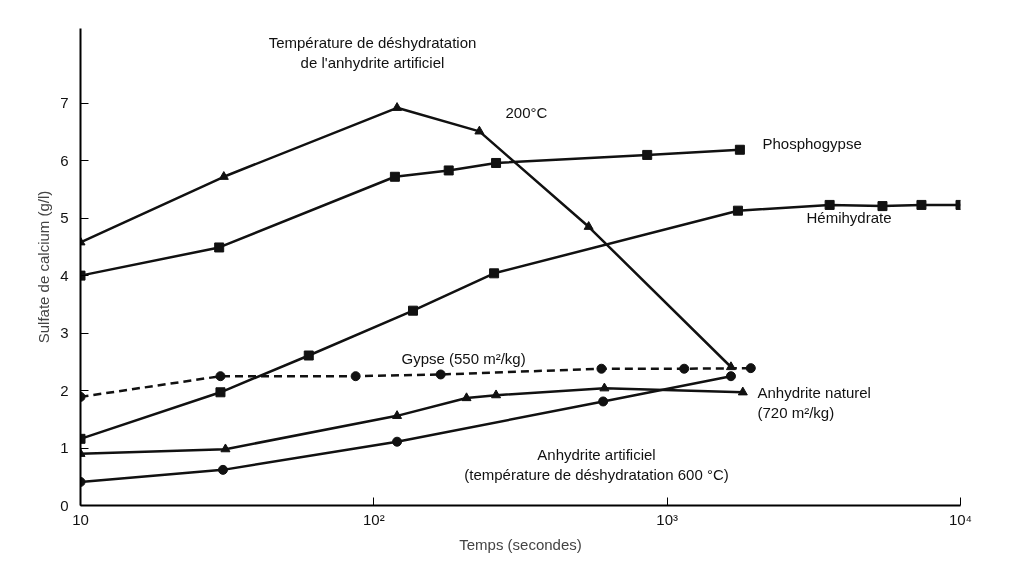 The width and height of the screenshot is (1016, 585). I want to click on x-tick-label: 10⁴, so click(960, 519).